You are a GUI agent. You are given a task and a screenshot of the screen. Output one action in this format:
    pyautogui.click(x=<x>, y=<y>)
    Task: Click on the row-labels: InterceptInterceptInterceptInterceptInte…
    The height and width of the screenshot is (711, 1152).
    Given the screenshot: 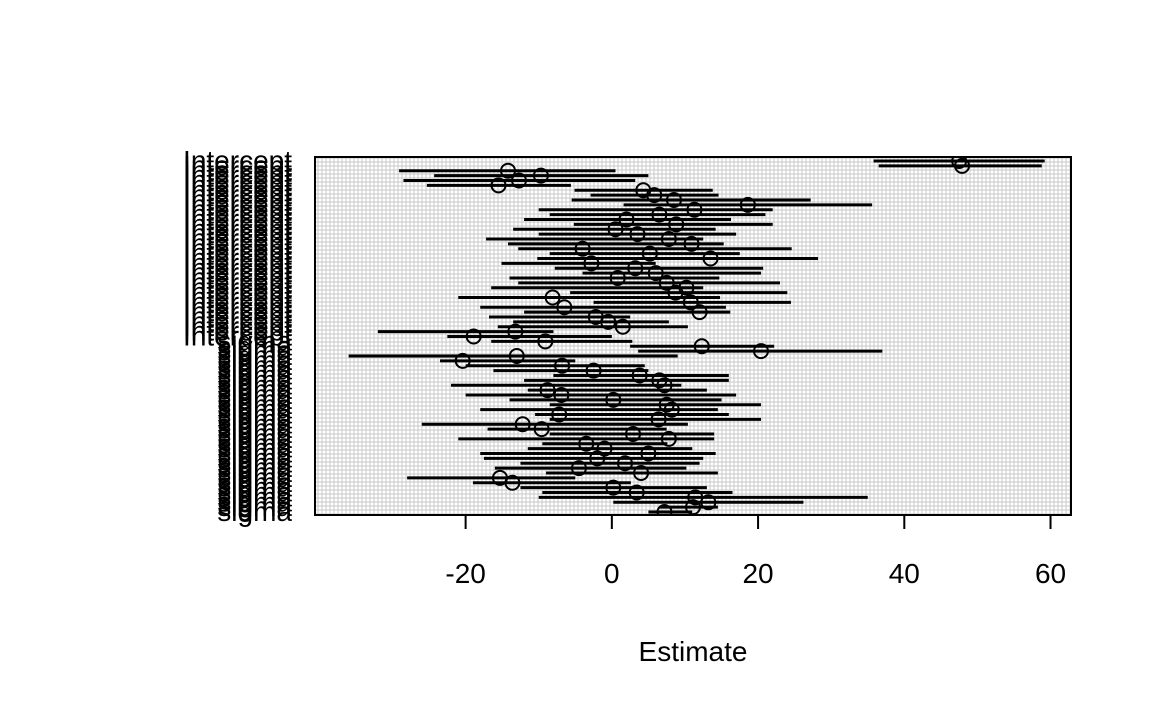 What is the action you would take?
    pyautogui.click(x=237, y=336)
    